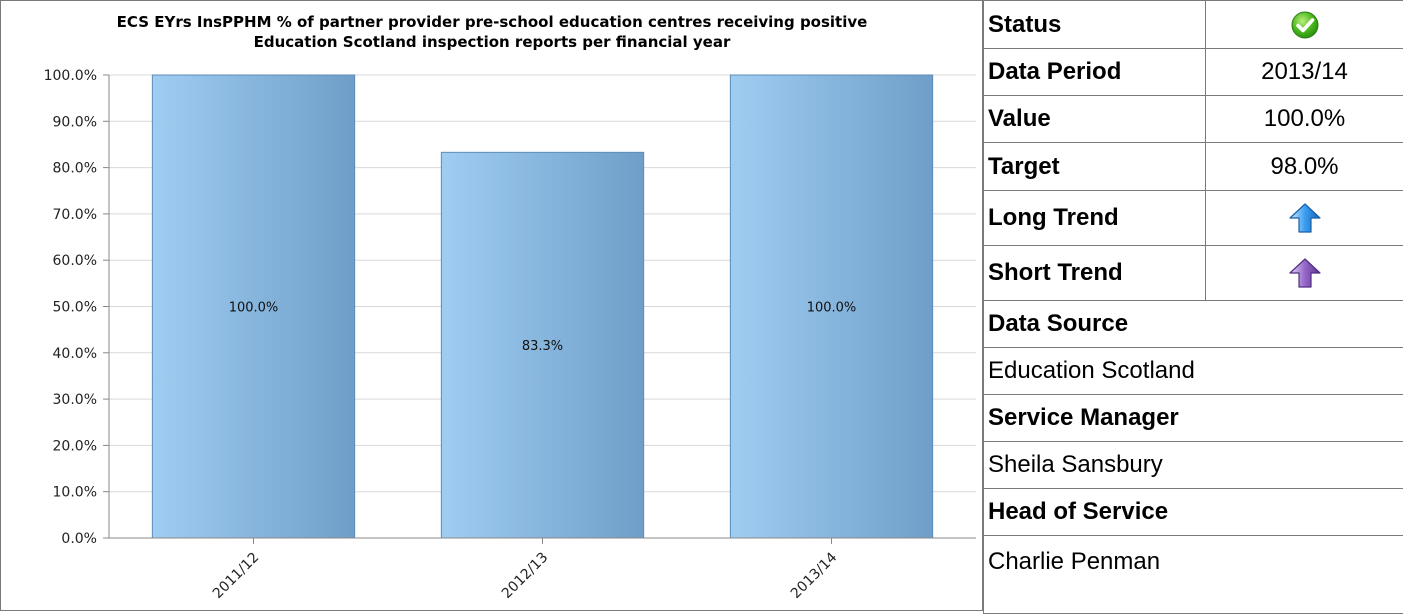 This screenshot has width=1403, height=614. I want to click on y-tick-label: 30.0%, so click(75, 400).